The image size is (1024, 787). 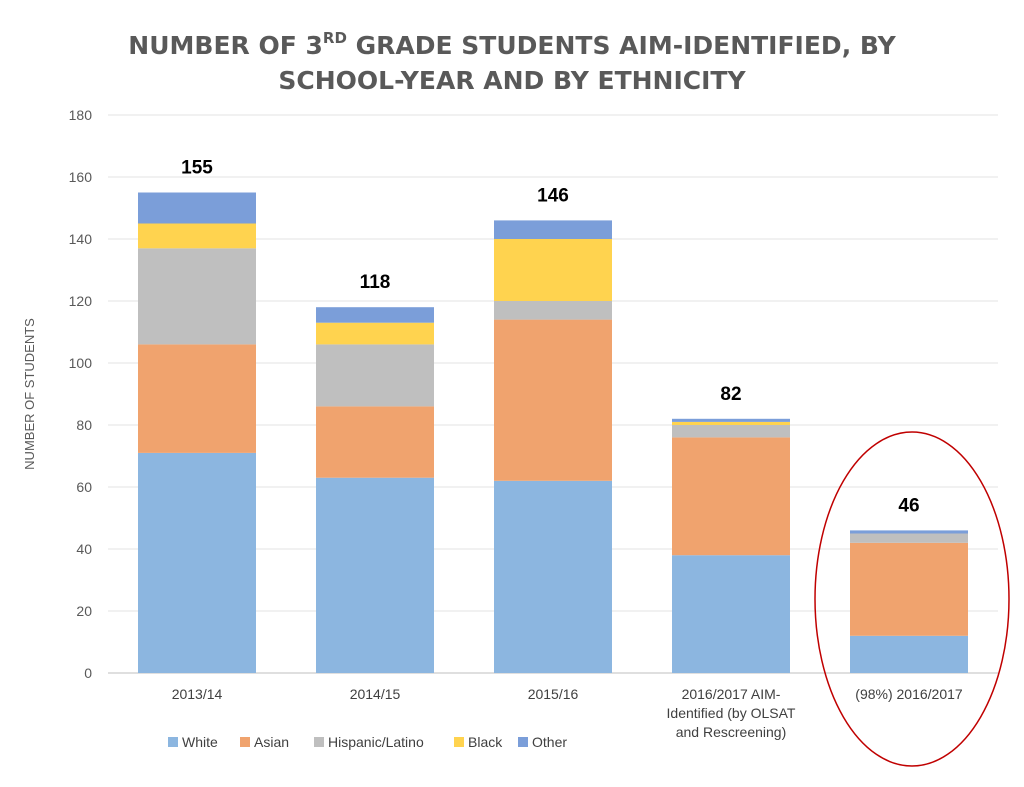 What do you see at coordinates (909, 694) in the screenshot?
I see `x-tick-label: (98%) 2016/2017` at bounding box center [909, 694].